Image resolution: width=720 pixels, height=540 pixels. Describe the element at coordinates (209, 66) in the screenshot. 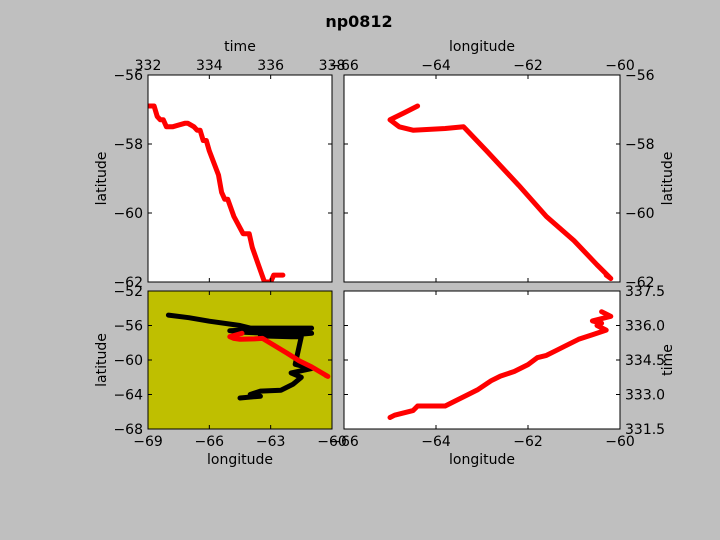

I see `x-tick-label: 334` at that location.